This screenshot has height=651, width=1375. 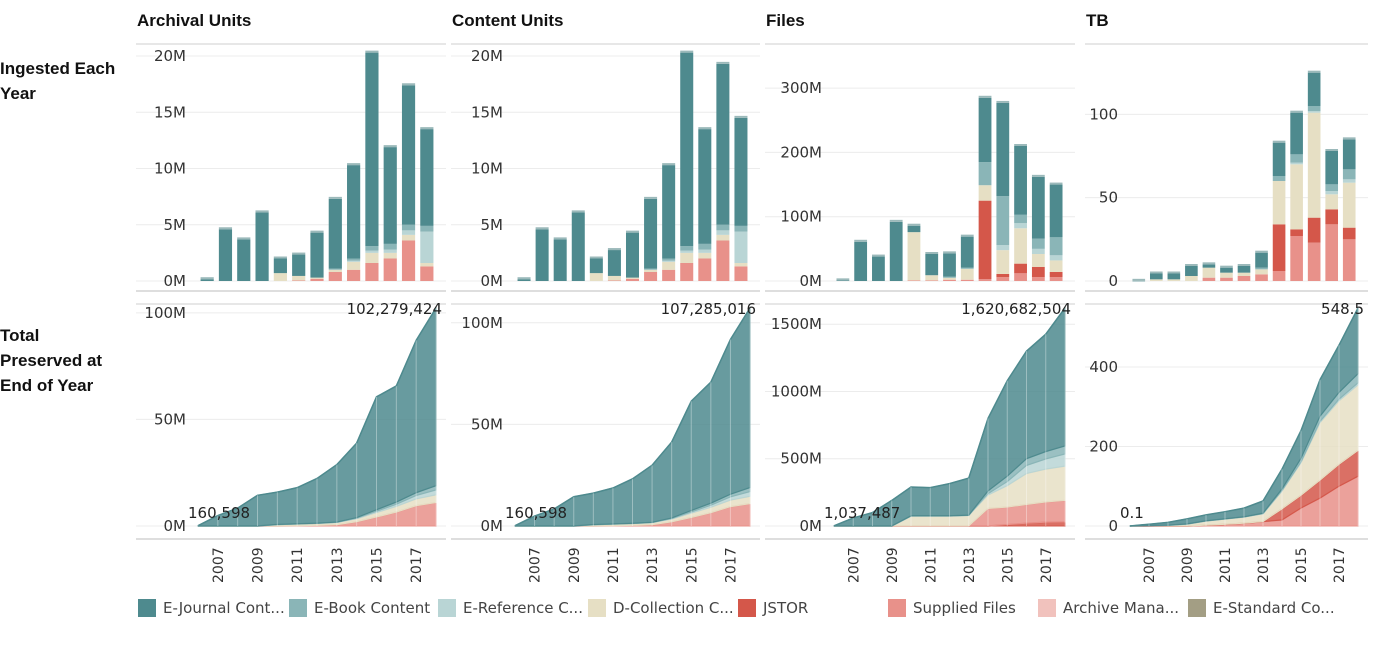 I want to click on bar-segment-d-collection-c-2007, so click(x=1156, y=280).